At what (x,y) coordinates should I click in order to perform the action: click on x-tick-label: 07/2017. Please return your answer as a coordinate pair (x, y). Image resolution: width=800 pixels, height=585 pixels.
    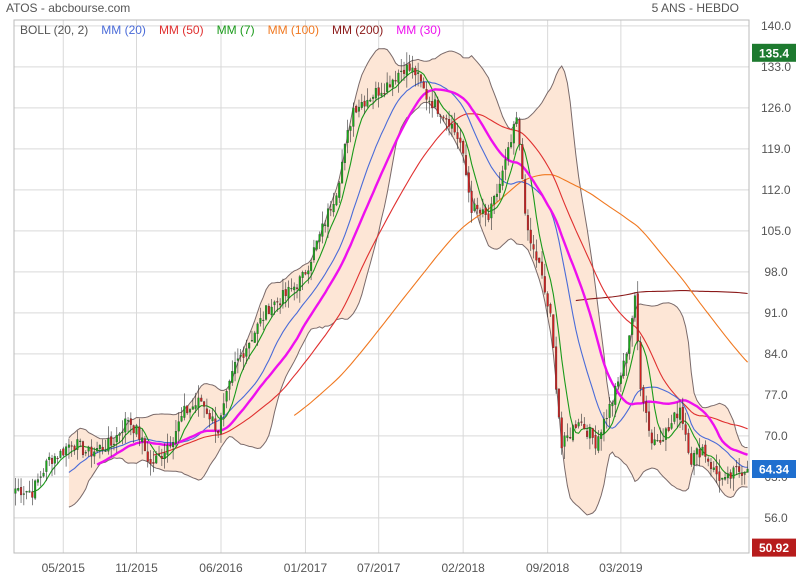
    Looking at the image, I should click on (379, 568).